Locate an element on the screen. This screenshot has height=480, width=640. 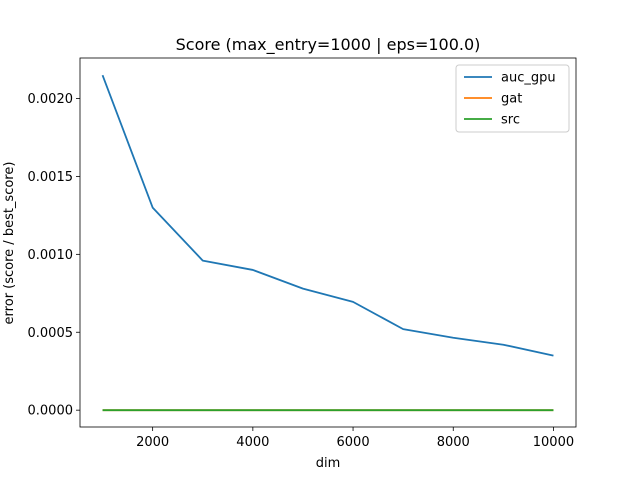
x-tick-label: 8000 is located at coordinates (453, 442).